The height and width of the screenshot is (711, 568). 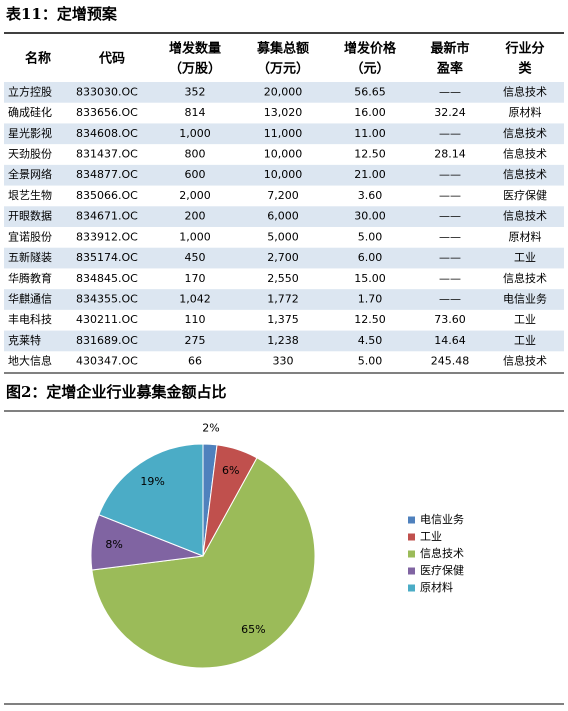 What do you see at coordinates (210, 428) in the screenshot?
I see `slice-label: 2%` at bounding box center [210, 428].